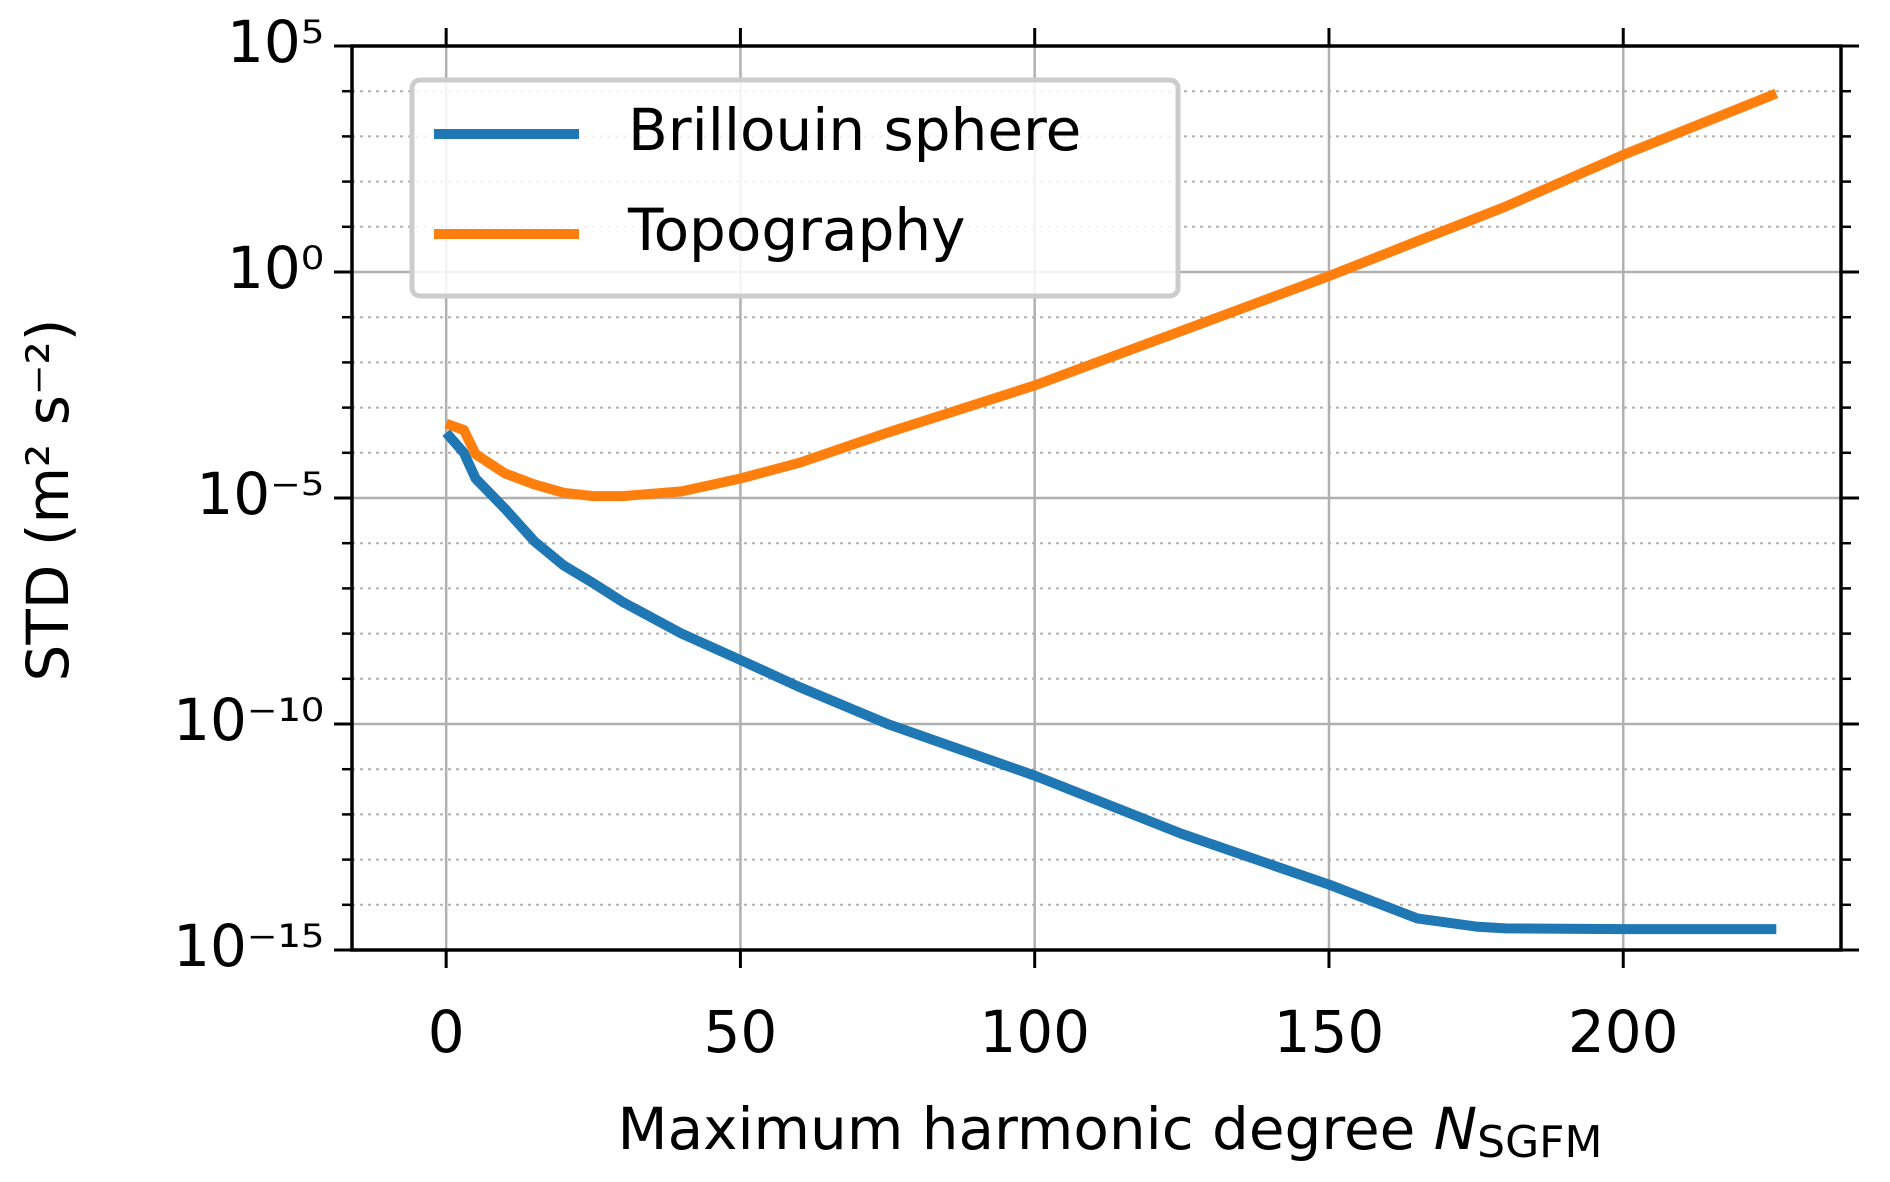 The image size is (1890, 1182). I want to click on legend-label: Topography, so click(796, 230).